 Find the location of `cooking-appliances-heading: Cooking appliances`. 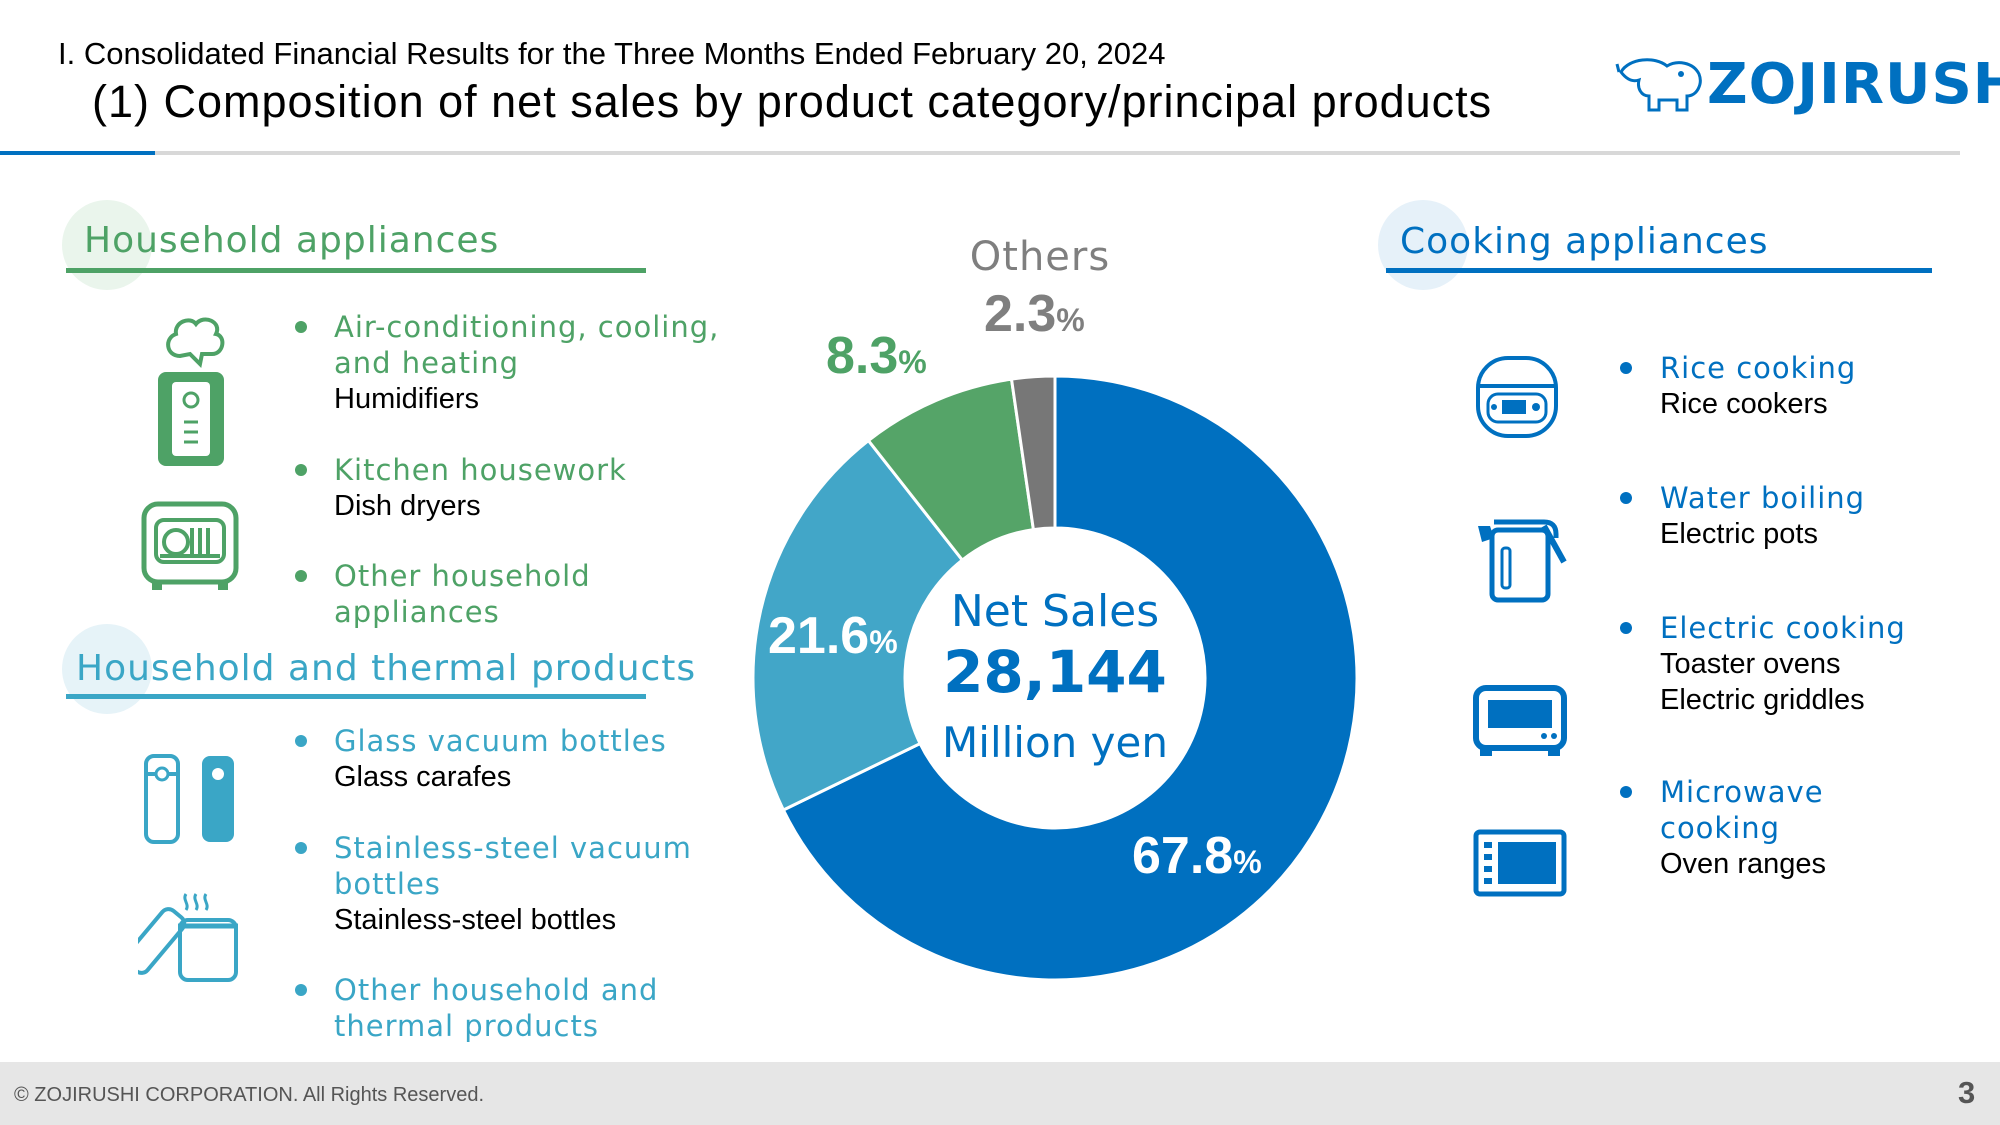

cooking-appliances-heading: Cooking appliances is located at coordinates (1584, 241).